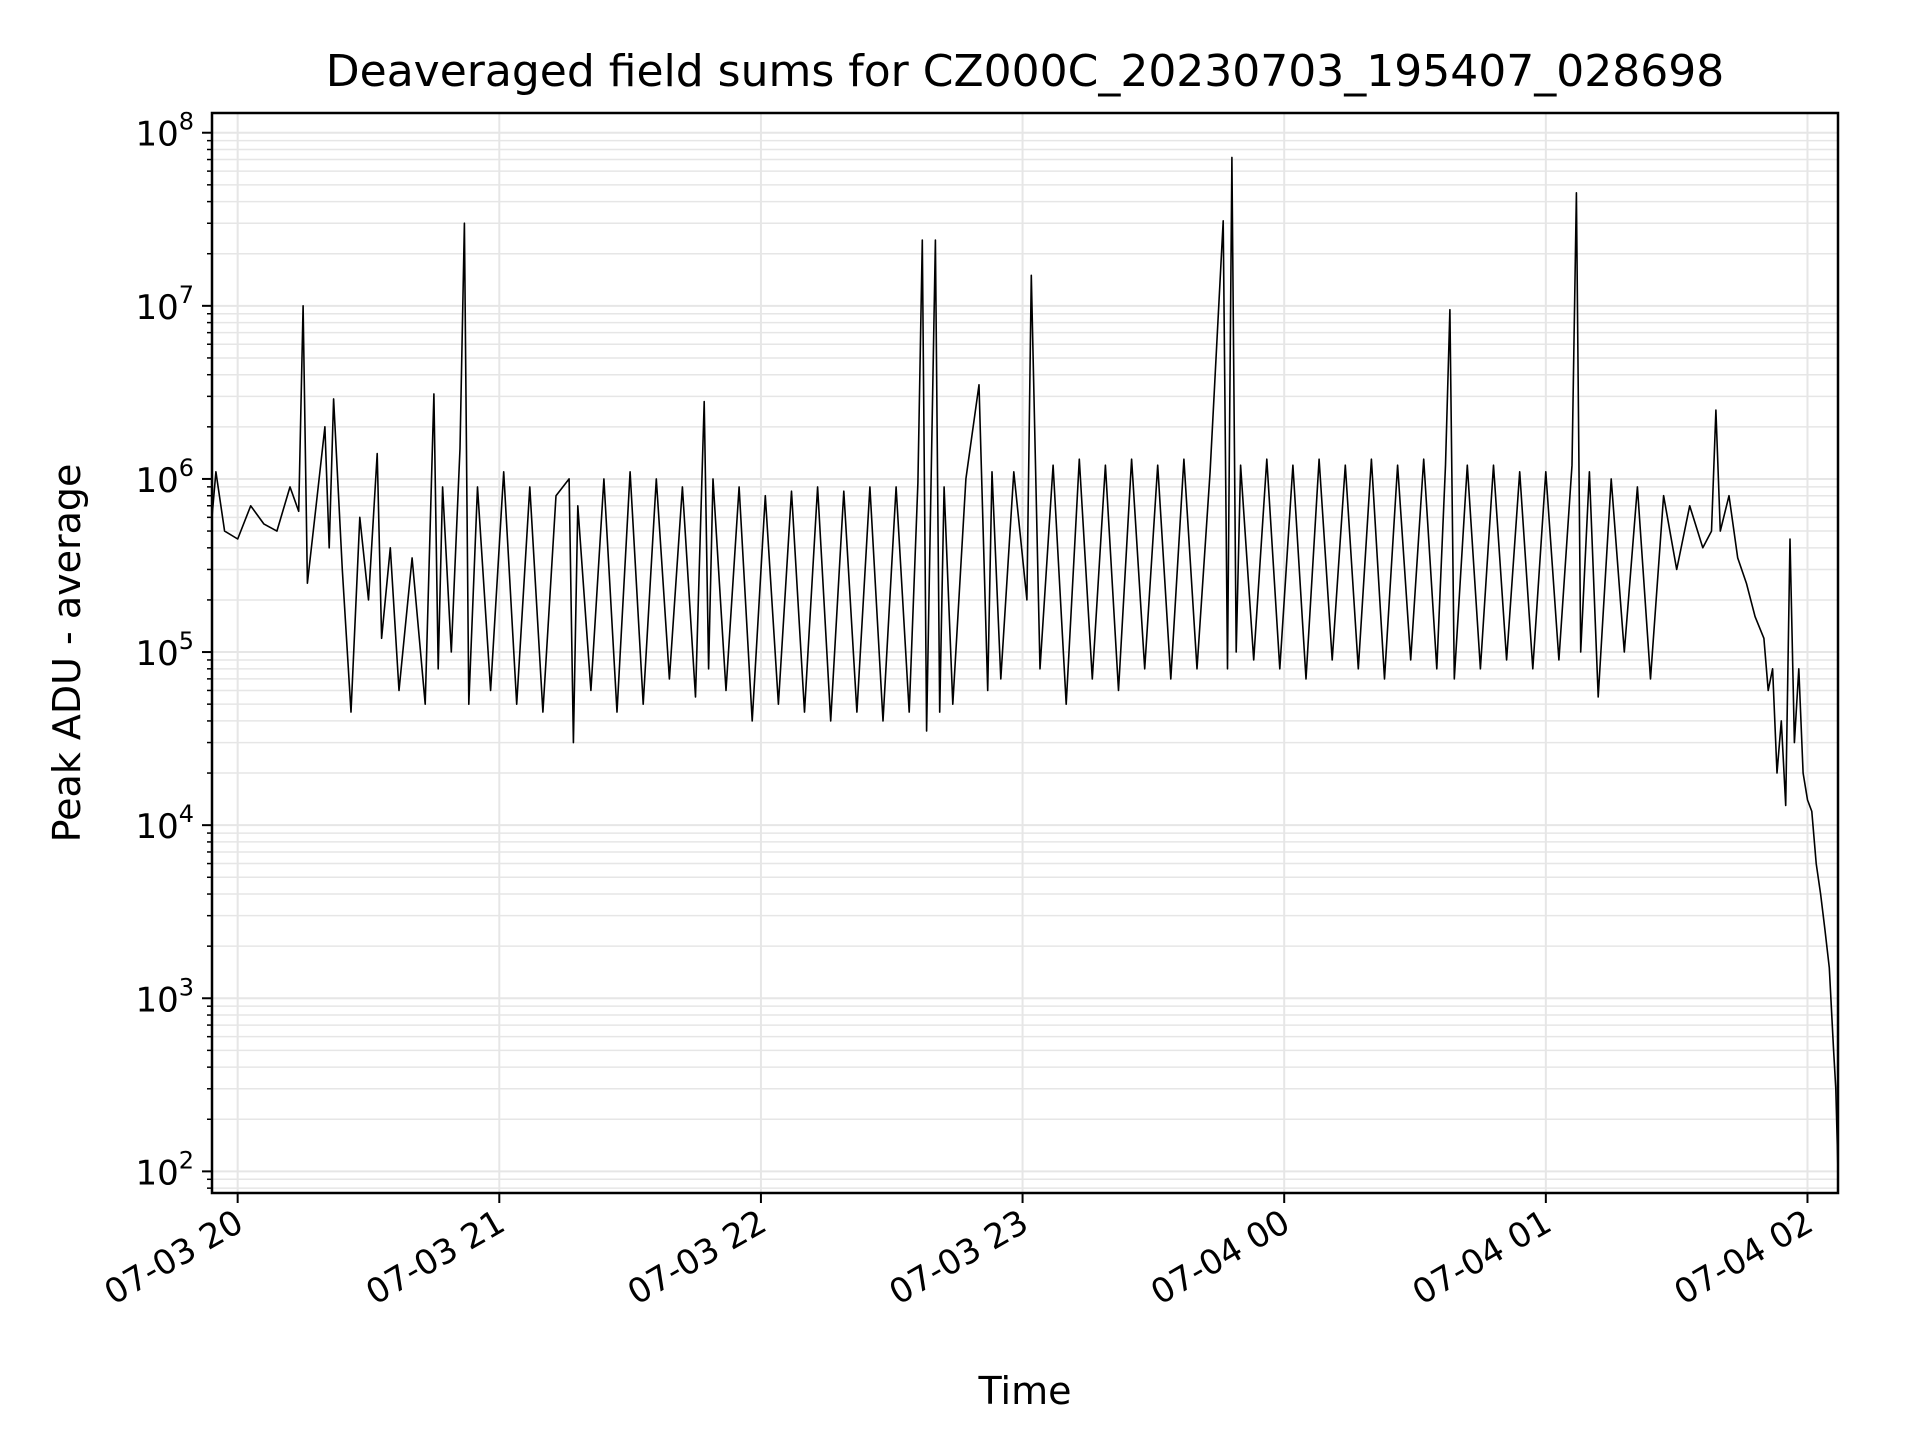  I want to click on y-tick-label: 10⁷, so click(164, 304).